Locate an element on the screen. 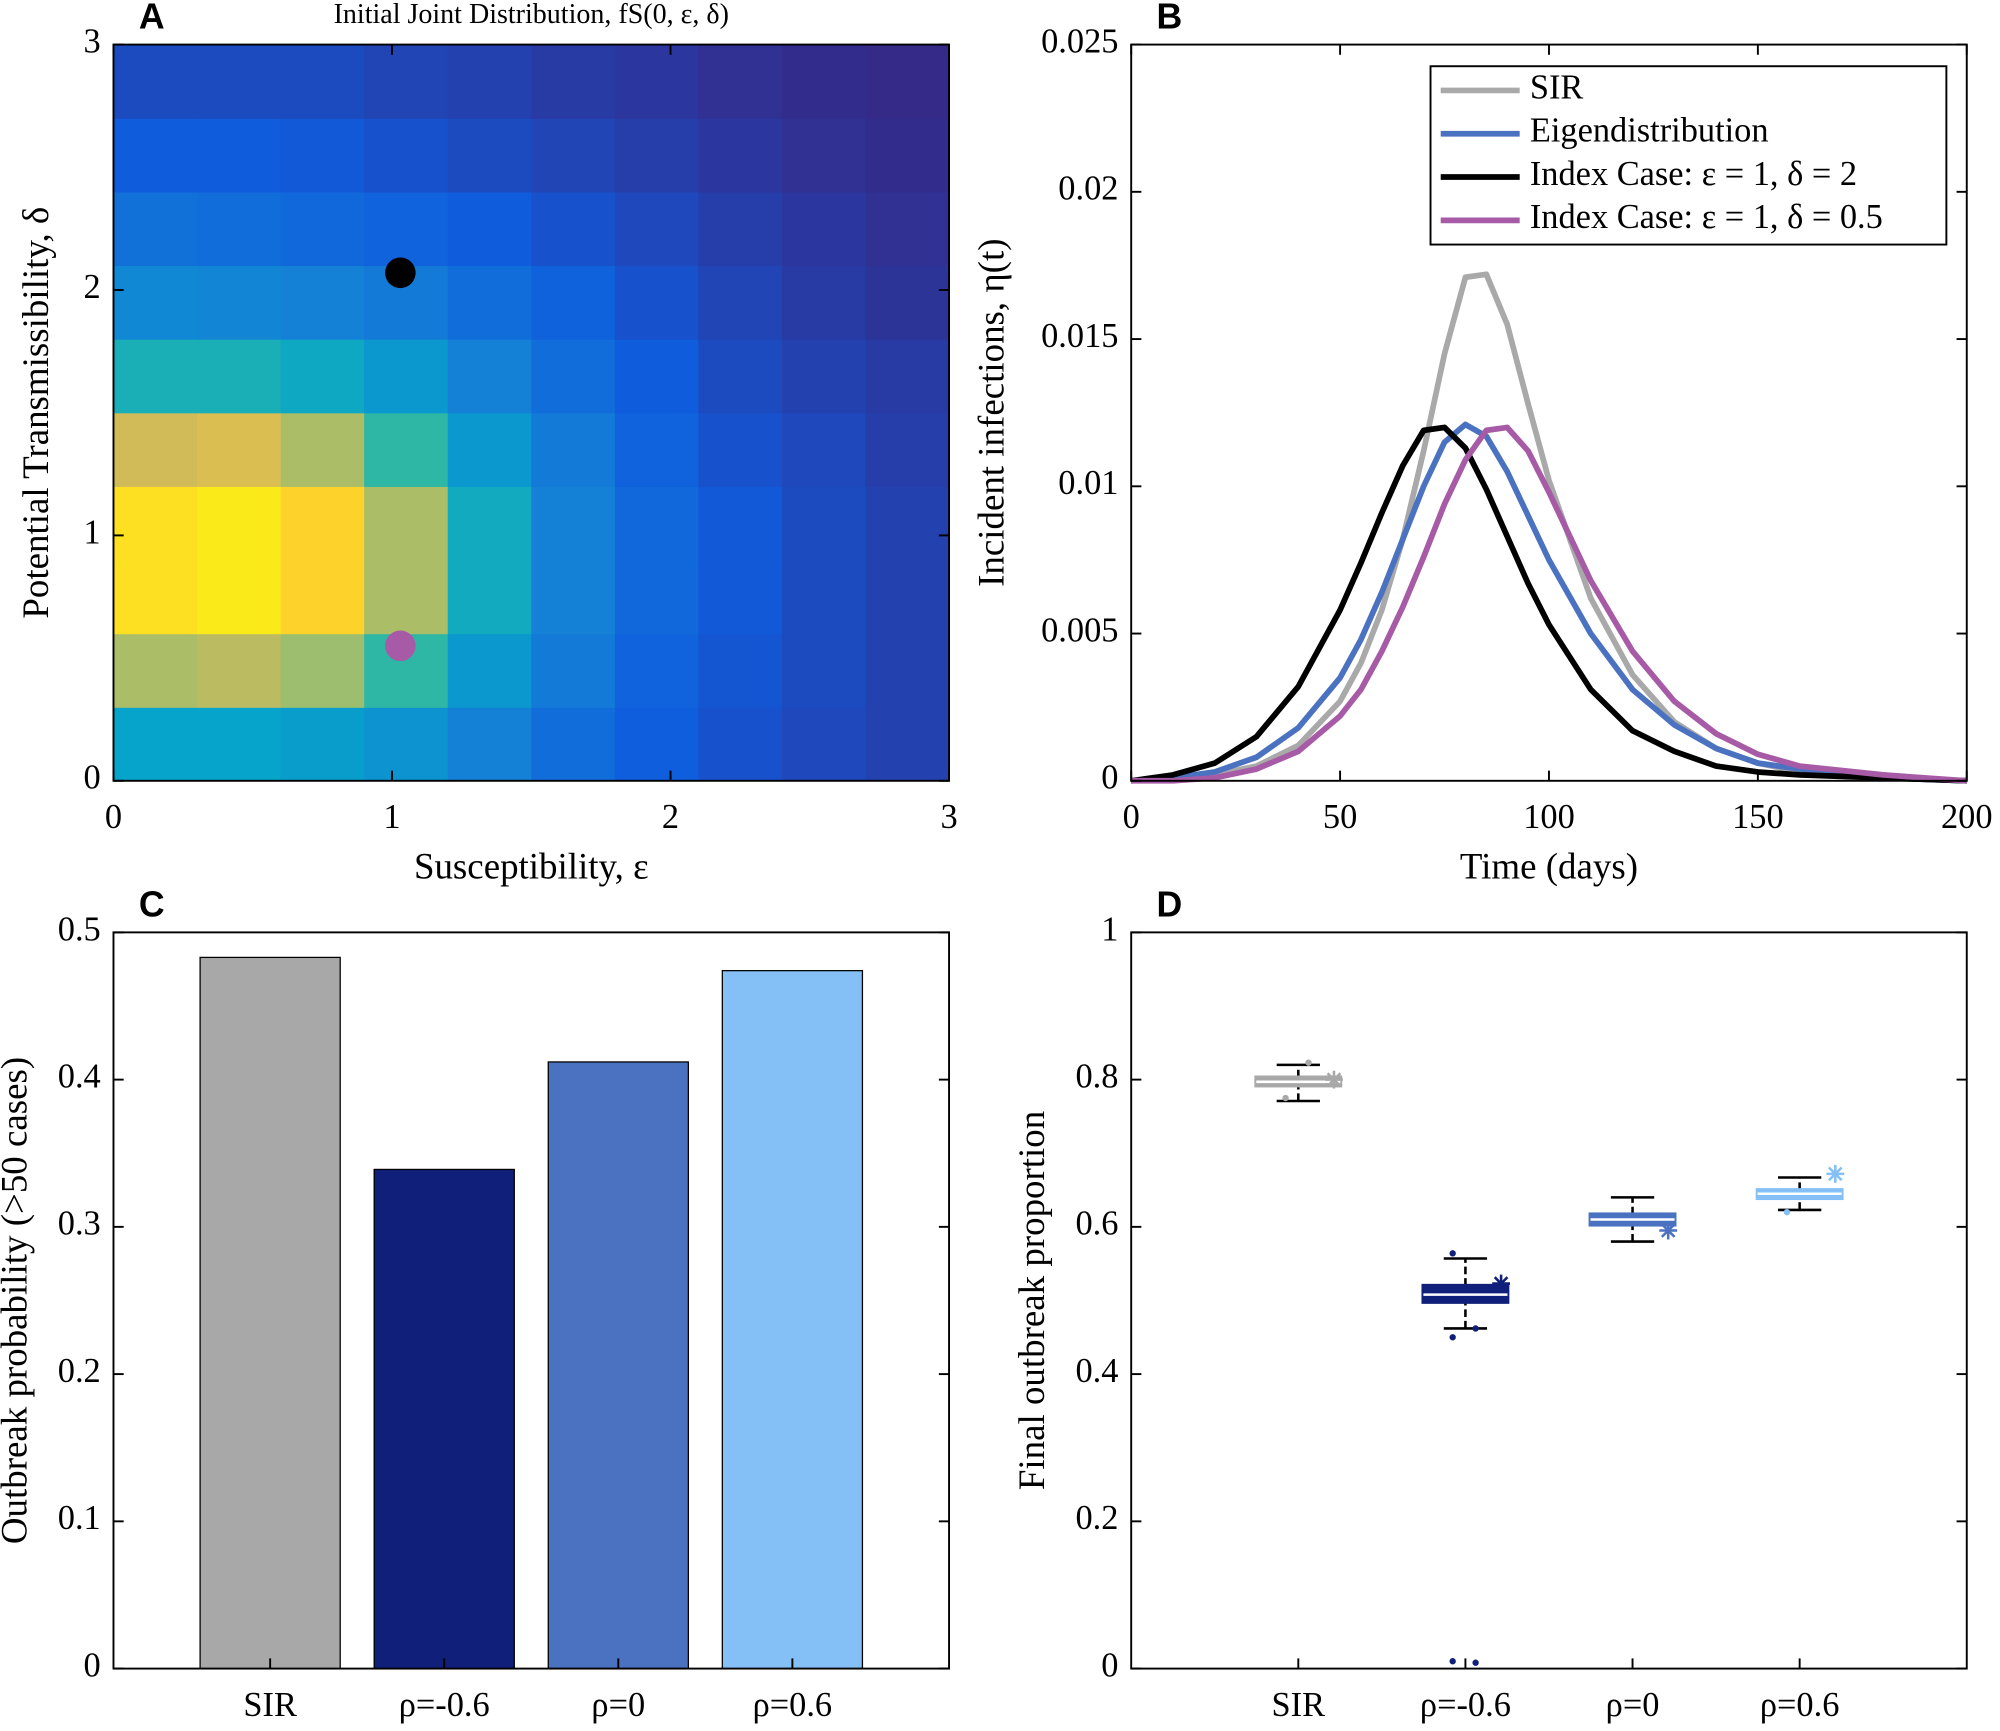 The width and height of the screenshot is (2000, 1731). y-tick-label: 0.6 is located at coordinates (1096, 1224).